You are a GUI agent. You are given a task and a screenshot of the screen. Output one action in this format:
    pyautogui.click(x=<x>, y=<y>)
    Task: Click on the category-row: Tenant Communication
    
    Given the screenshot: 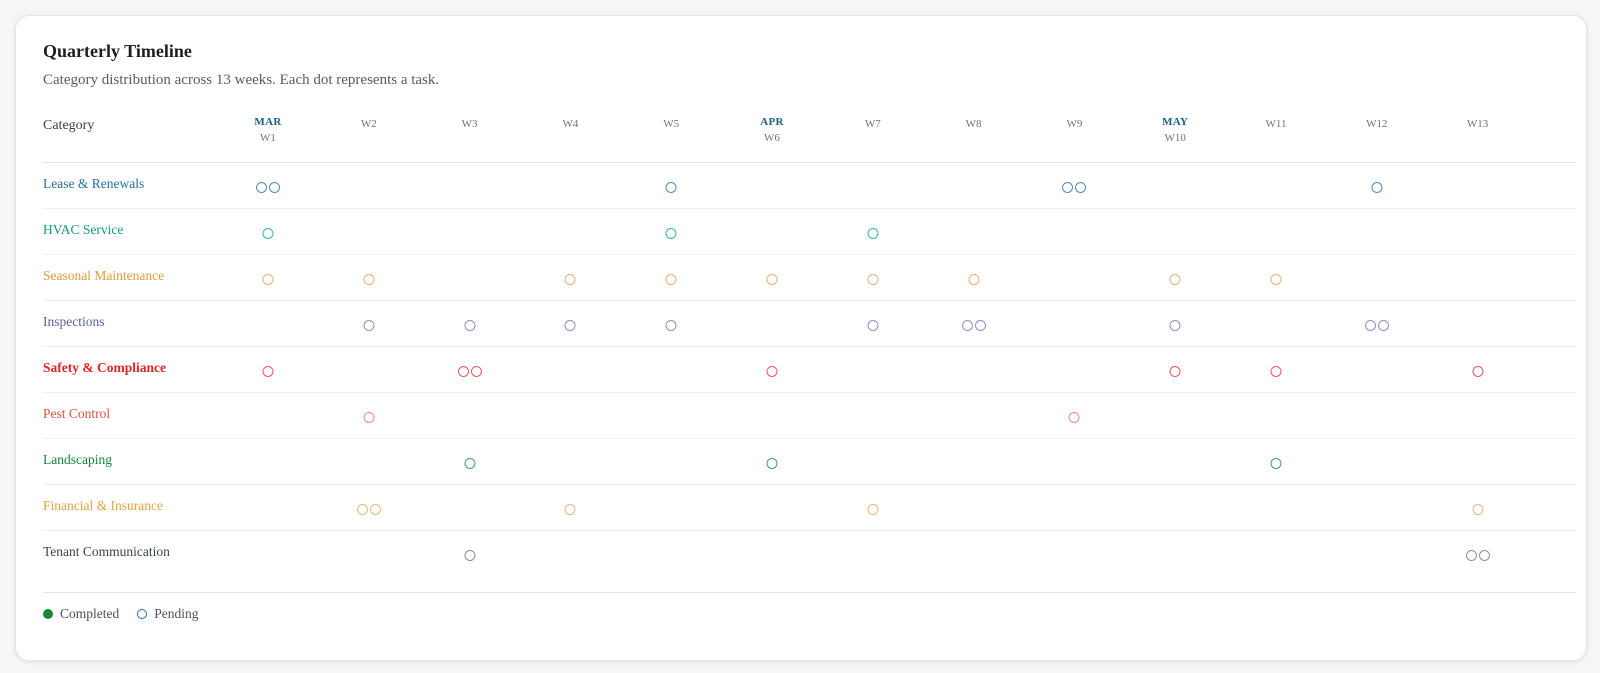 What is the action you would take?
    pyautogui.click(x=809, y=553)
    